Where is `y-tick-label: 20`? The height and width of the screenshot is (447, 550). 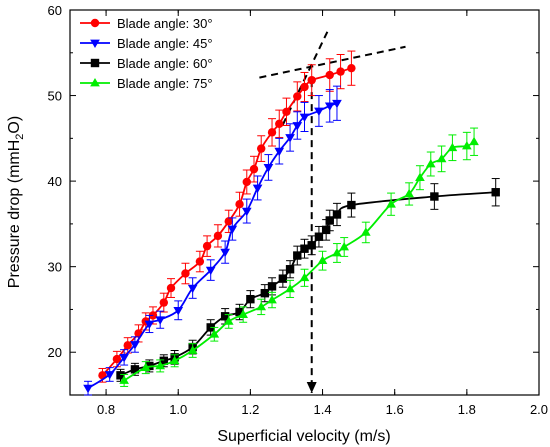
y-tick-label: 20 is located at coordinates (55, 352).